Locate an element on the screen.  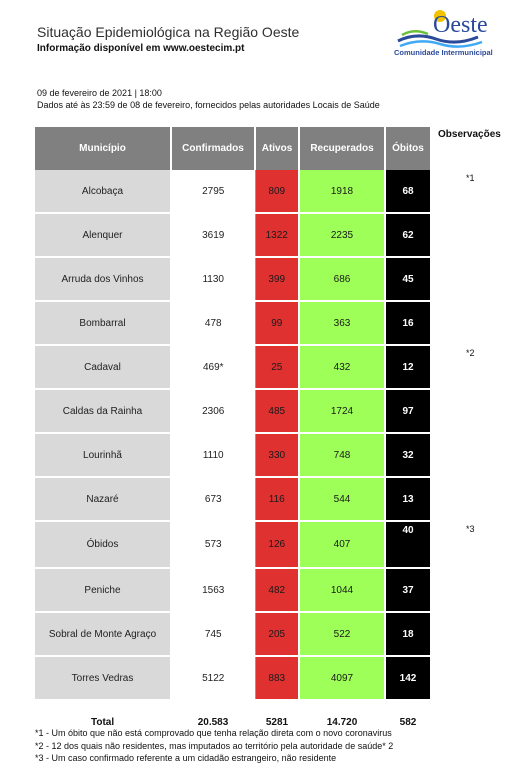
report-date: 09 de fevereiro de 2021 | 18:00 is located at coordinates (99, 93).